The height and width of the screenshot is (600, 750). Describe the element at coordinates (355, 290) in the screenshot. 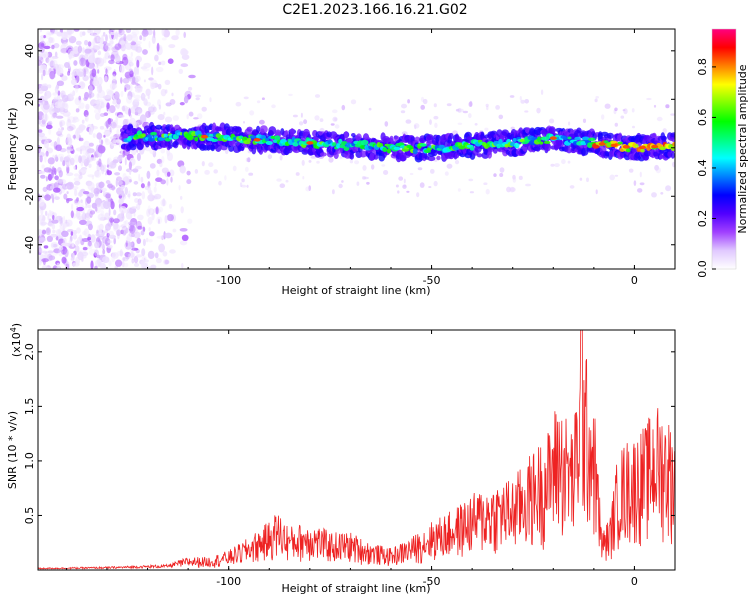

I see `heatmap-x-axis-title: Height of straight line (km)` at that location.